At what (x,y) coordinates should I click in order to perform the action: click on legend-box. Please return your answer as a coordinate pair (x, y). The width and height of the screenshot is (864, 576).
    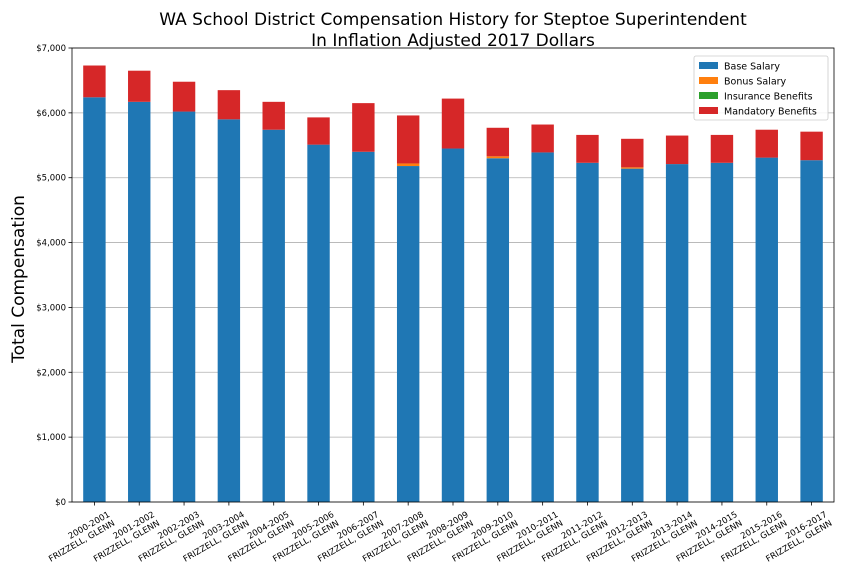
    Looking at the image, I should click on (761, 88).